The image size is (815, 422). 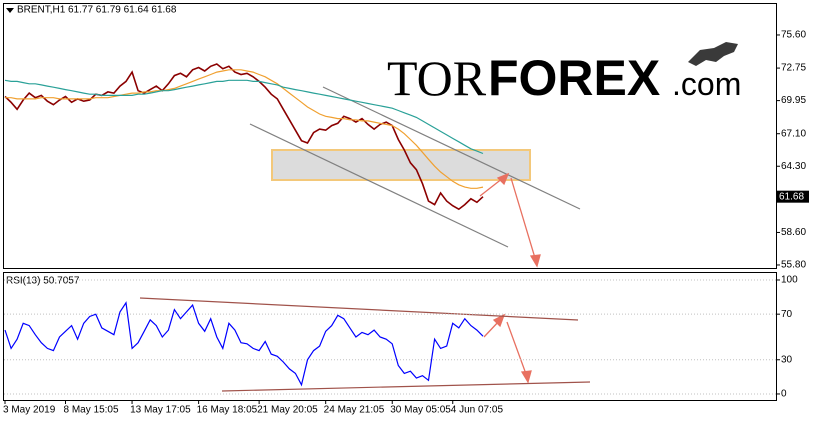 I want to click on y-tick-label: 55.80, so click(x=793, y=265).